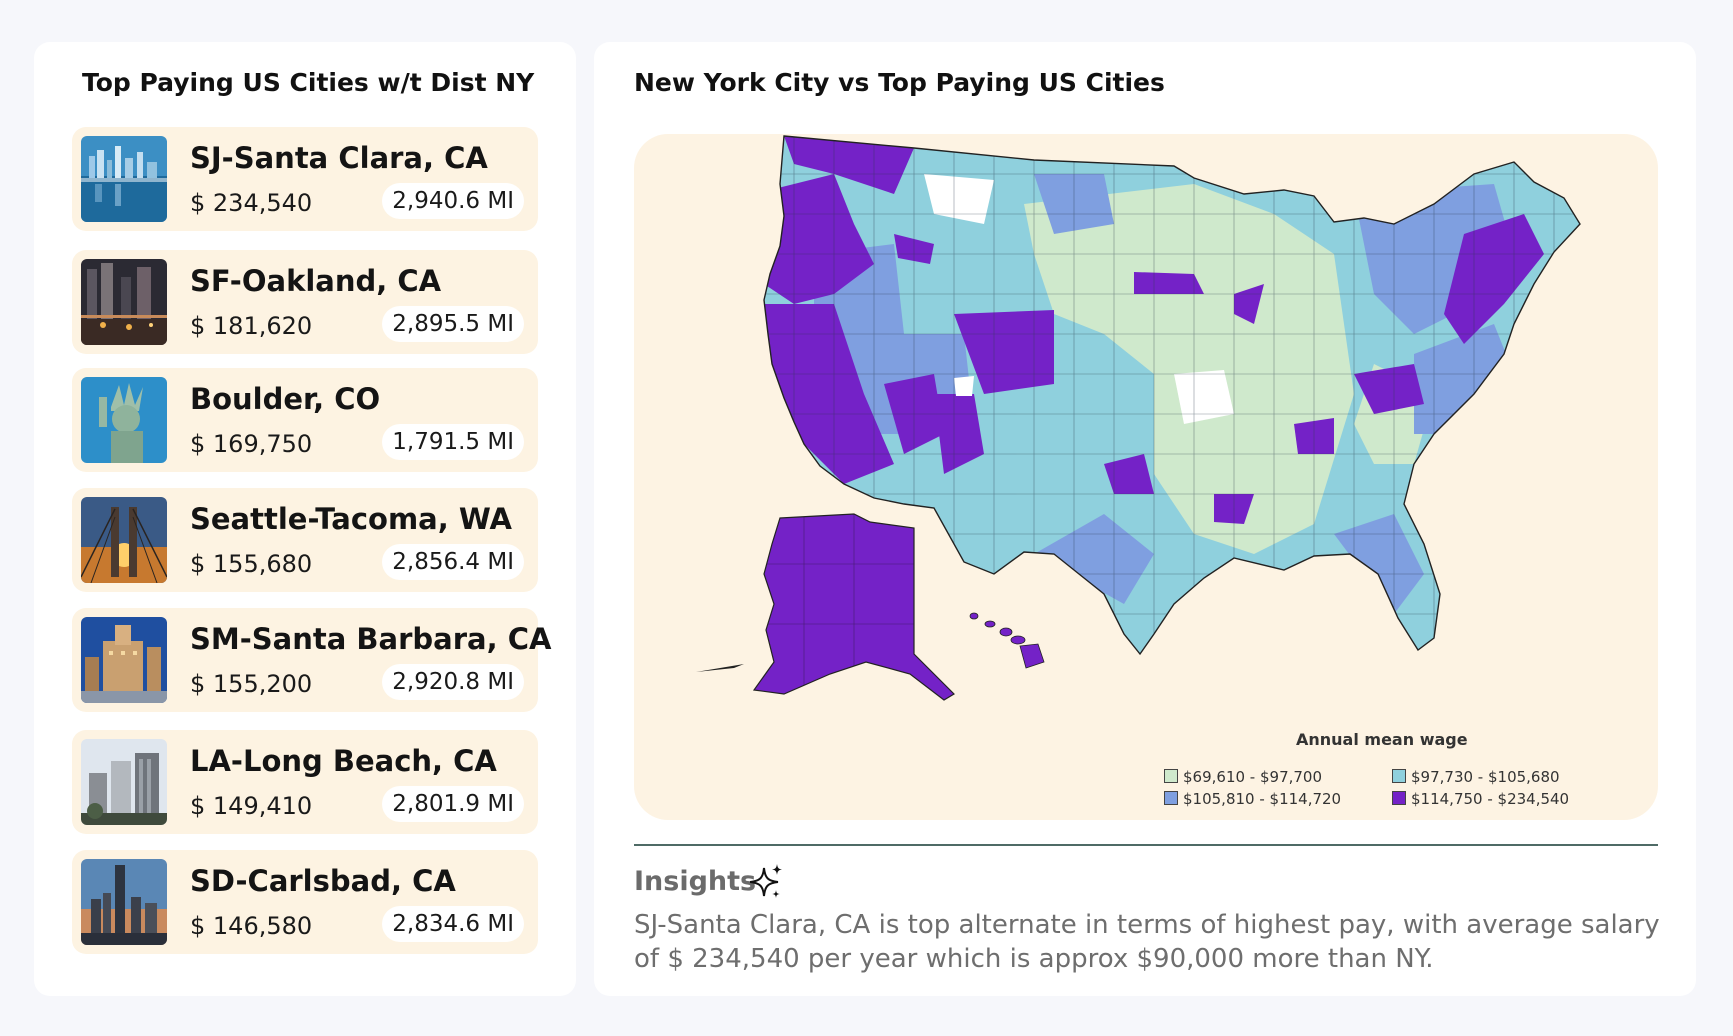 The height and width of the screenshot is (1036, 1733). What do you see at coordinates (305, 782) in the screenshot?
I see `city-card: LA-Long Beach, CA $ 149,410 2,801.9 MI` at bounding box center [305, 782].